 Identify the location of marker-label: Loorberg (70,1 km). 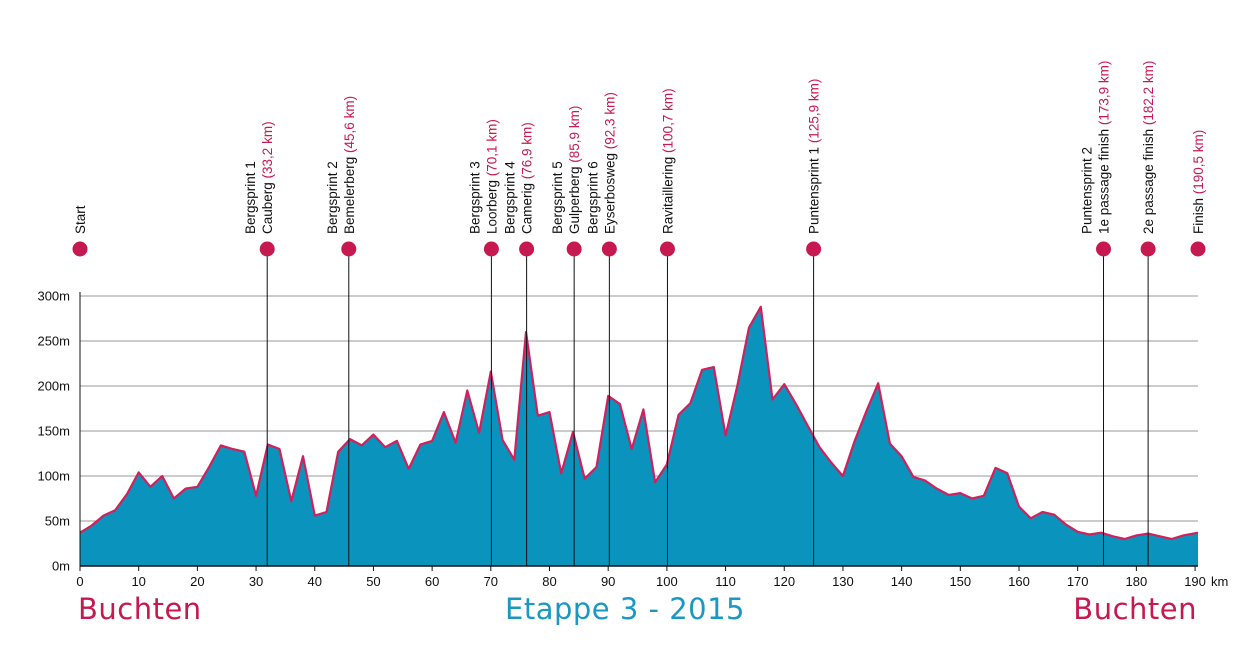
(491, 176).